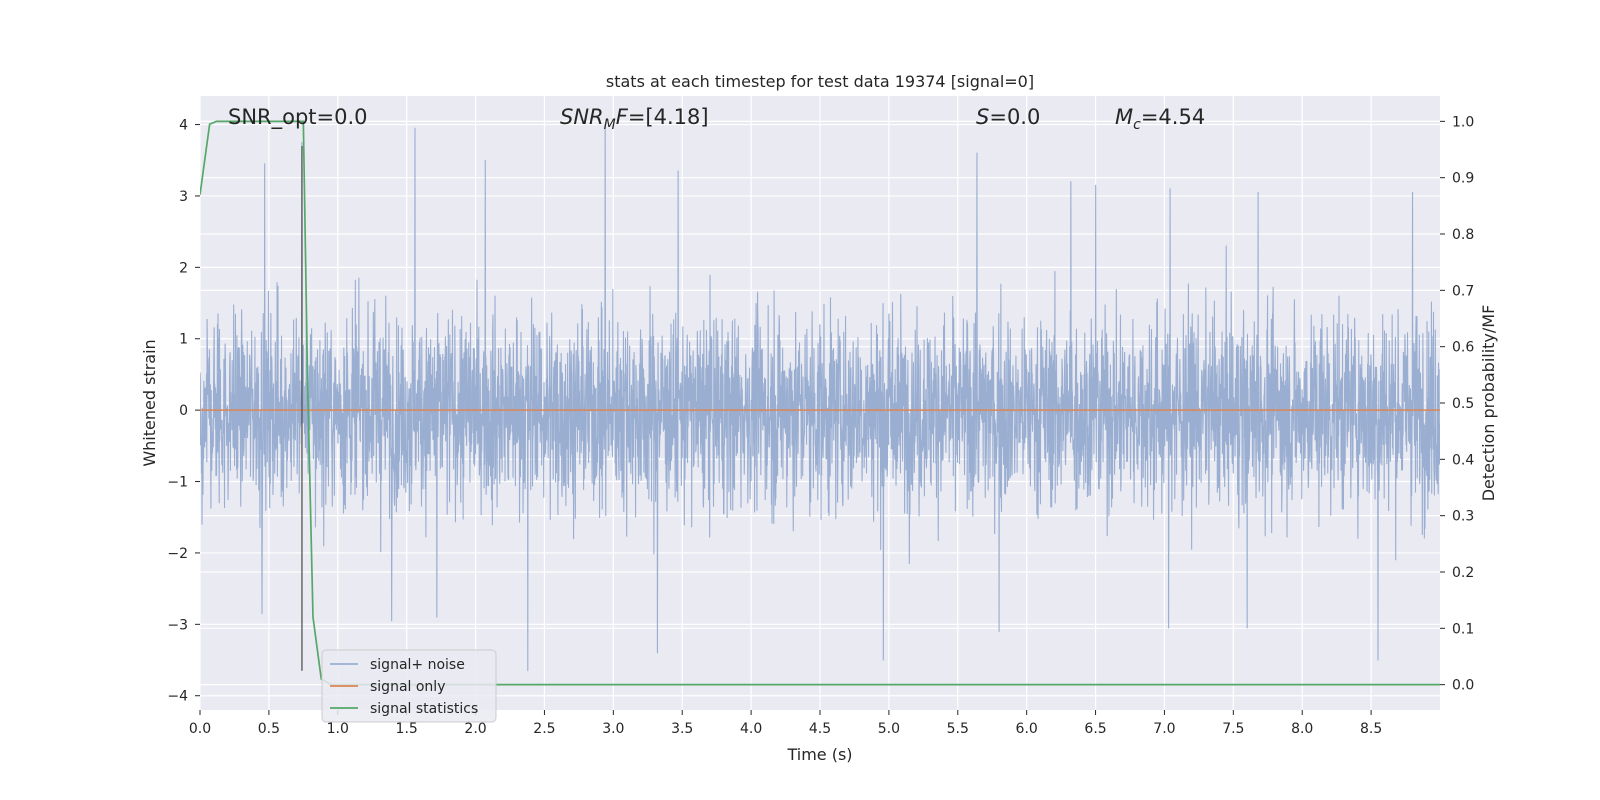 This screenshot has width=1600, height=800. Describe the element at coordinates (183, 268) in the screenshot. I see `y-tick-label: 2` at that location.